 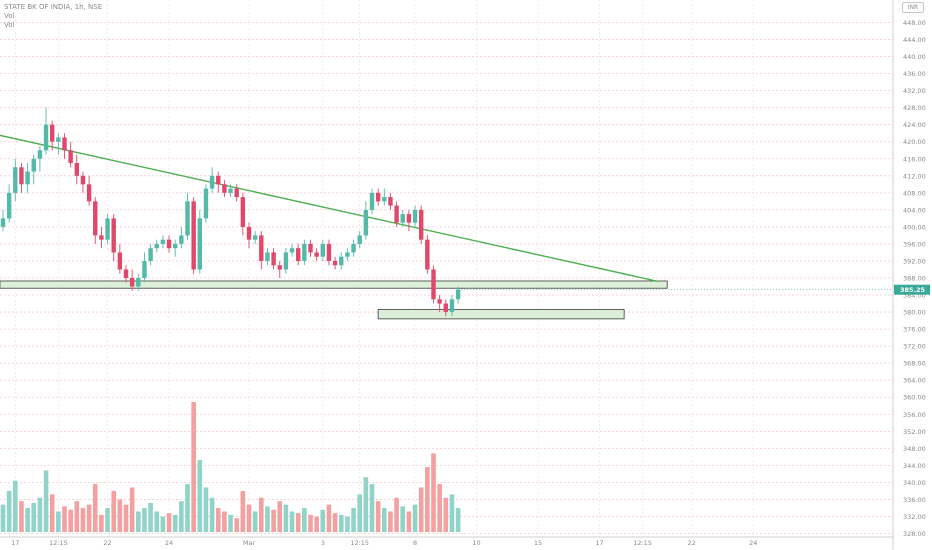 I want to click on y-tick-label: 364.00, so click(x=914, y=381).